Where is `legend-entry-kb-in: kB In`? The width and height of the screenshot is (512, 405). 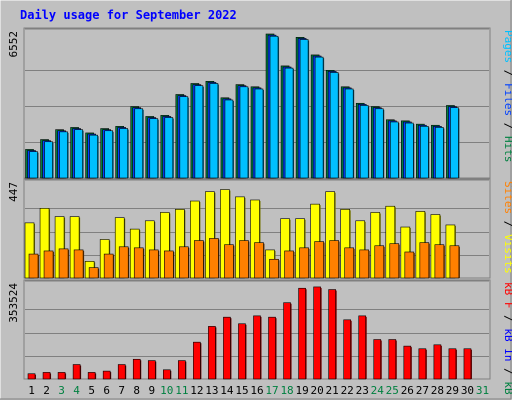
legend-entry-kb-in: kB In is located at coordinates (507, 344).